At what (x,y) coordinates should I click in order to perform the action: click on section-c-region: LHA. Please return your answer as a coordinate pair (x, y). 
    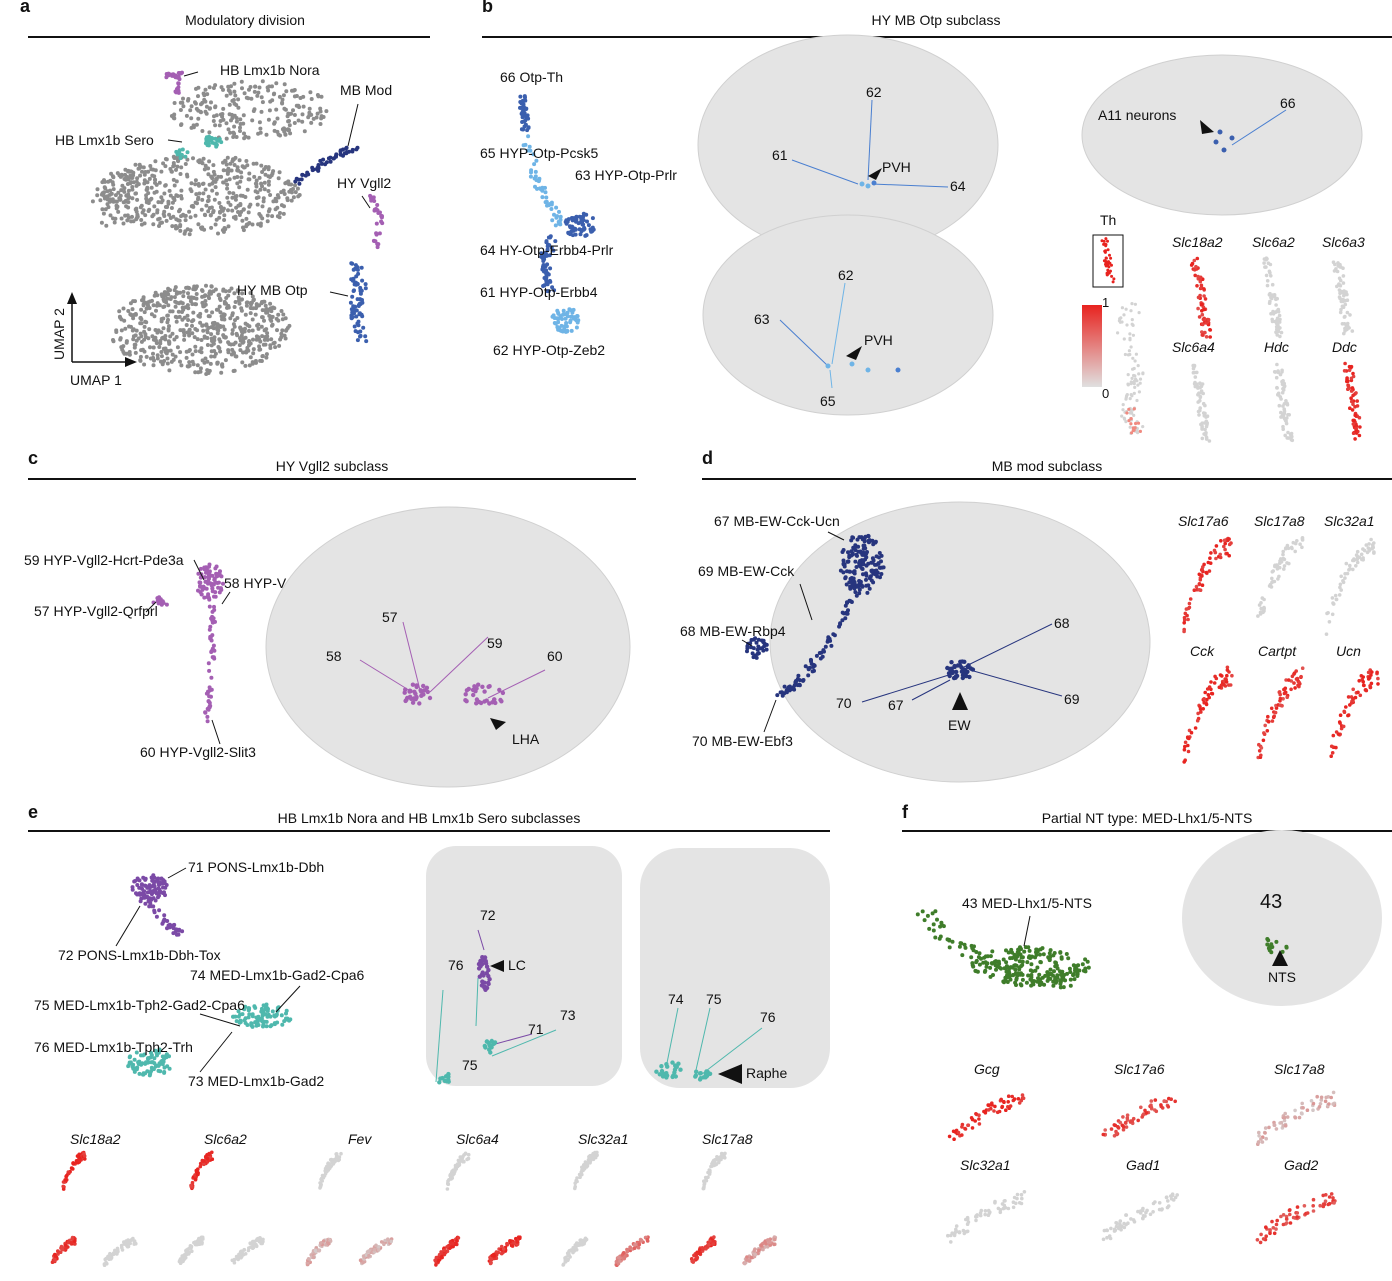
    Looking at the image, I should click on (526, 739).